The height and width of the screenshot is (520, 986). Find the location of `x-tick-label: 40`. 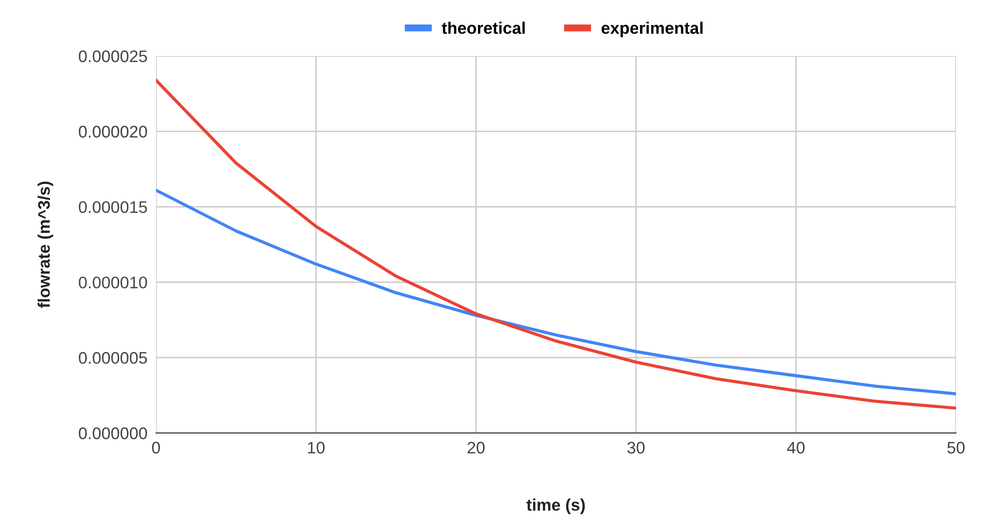

x-tick-label: 40 is located at coordinates (796, 448).